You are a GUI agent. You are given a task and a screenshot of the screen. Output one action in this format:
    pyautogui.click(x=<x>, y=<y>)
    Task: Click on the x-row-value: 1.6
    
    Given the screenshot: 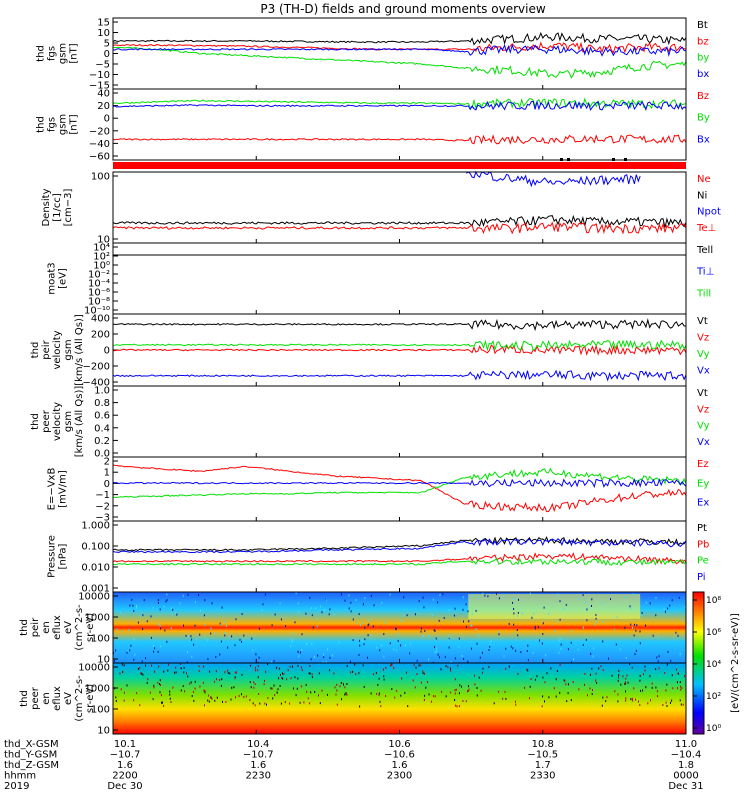 What is the action you would take?
    pyautogui.click(x=400, y=765)
    